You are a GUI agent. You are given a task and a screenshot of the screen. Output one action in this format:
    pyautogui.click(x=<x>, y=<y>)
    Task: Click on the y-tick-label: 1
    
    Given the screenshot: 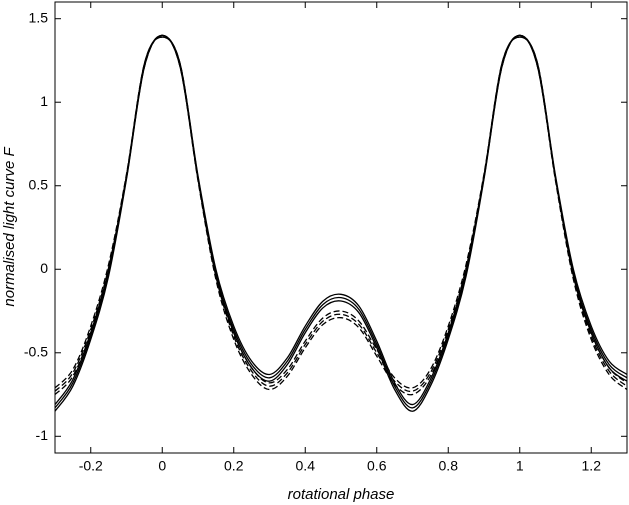 What is the action you would take?
    pyautogui.click(x=44, y=101)
    